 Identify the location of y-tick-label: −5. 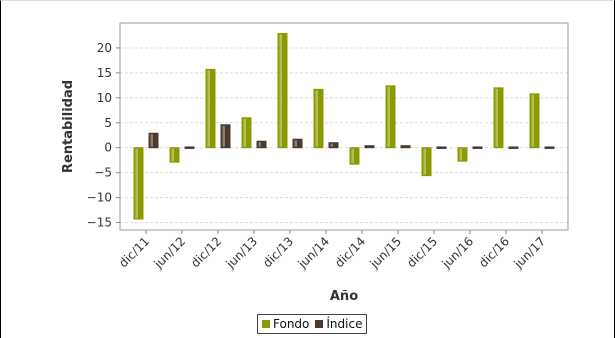
(103, 173).